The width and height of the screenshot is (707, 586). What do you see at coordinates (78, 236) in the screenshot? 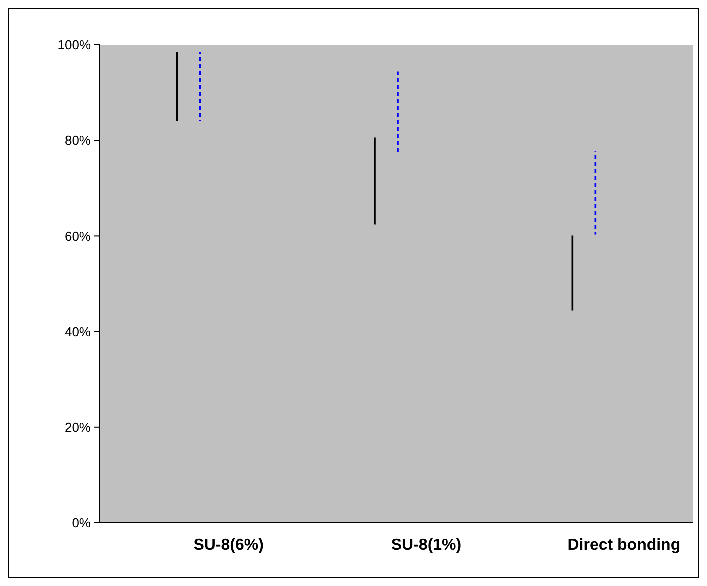
I see `y-tick-label: 60%` at bounding box center [78, 236].